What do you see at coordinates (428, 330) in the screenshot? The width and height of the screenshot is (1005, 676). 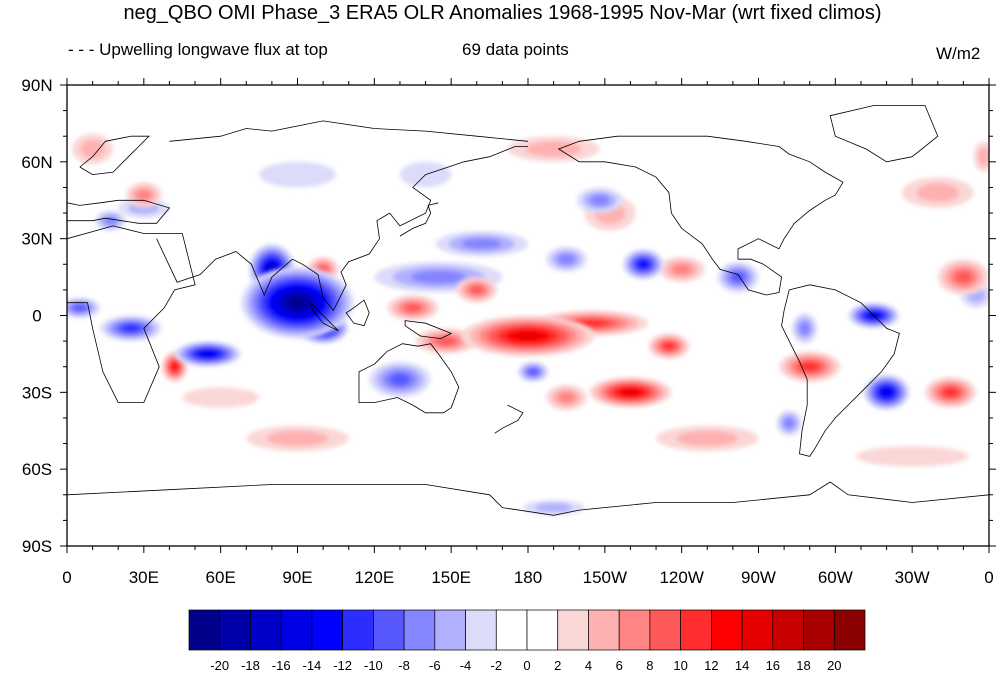 I see `coastline-new-guinea` at bounding box center [428, 330].